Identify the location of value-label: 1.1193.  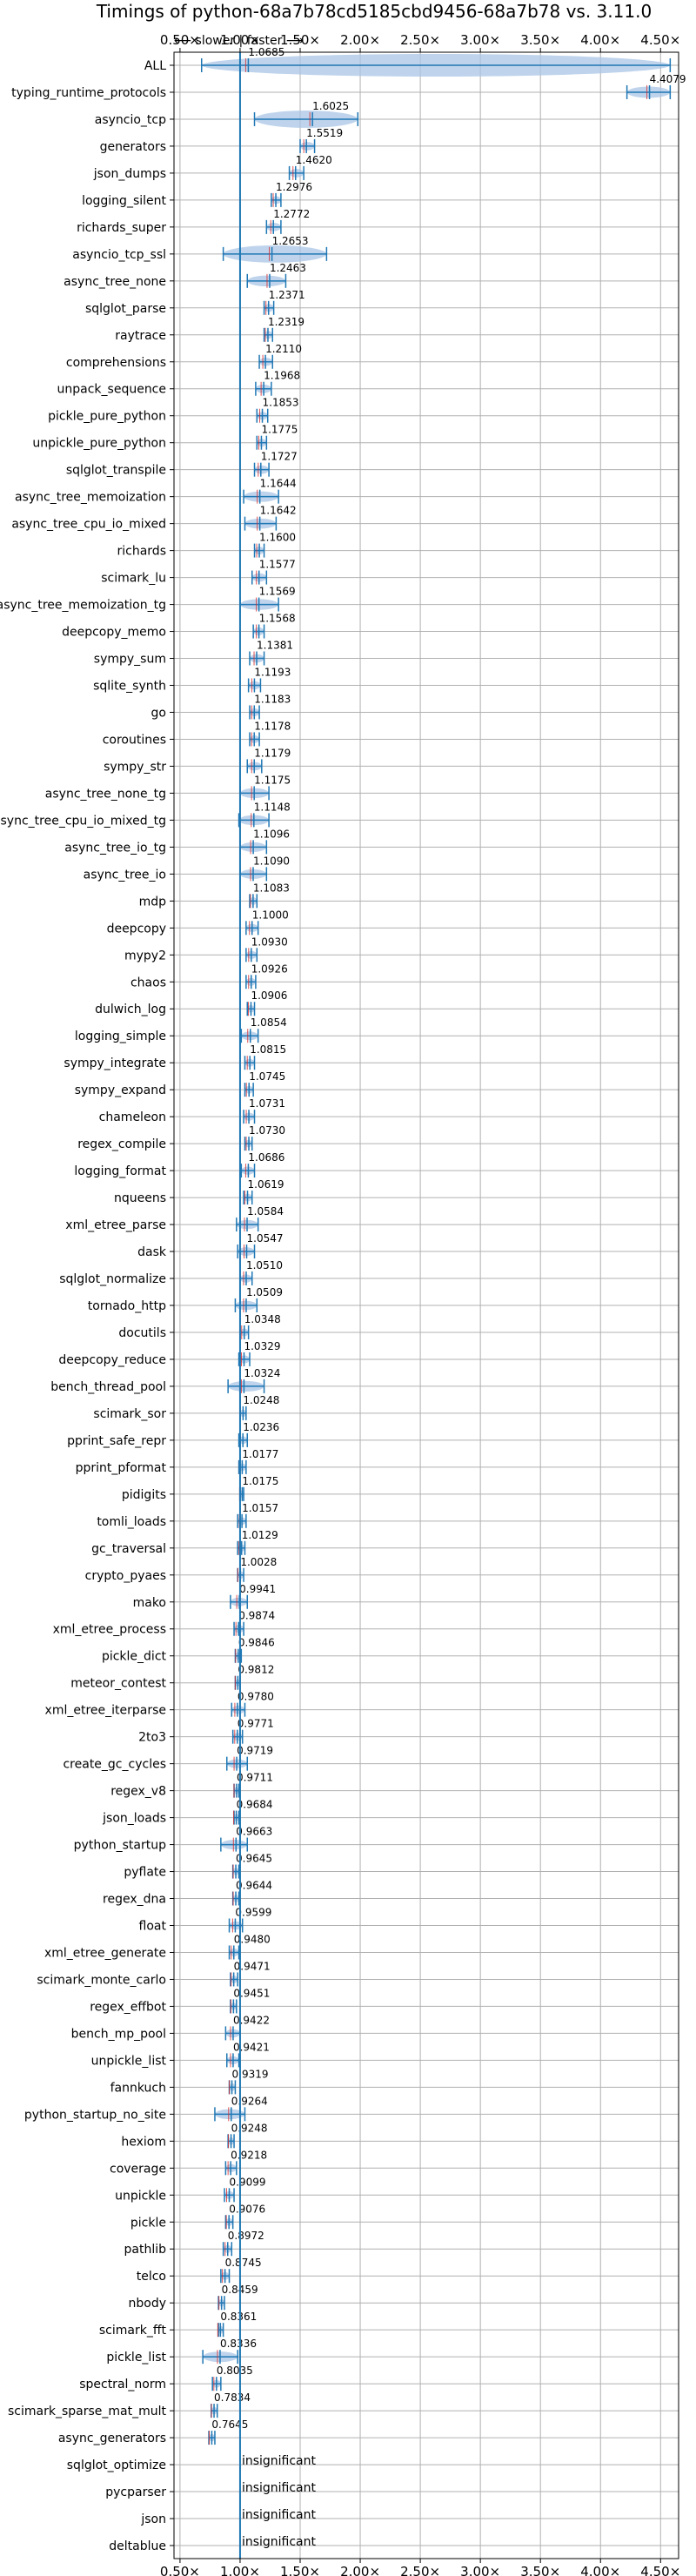
(272, 673).